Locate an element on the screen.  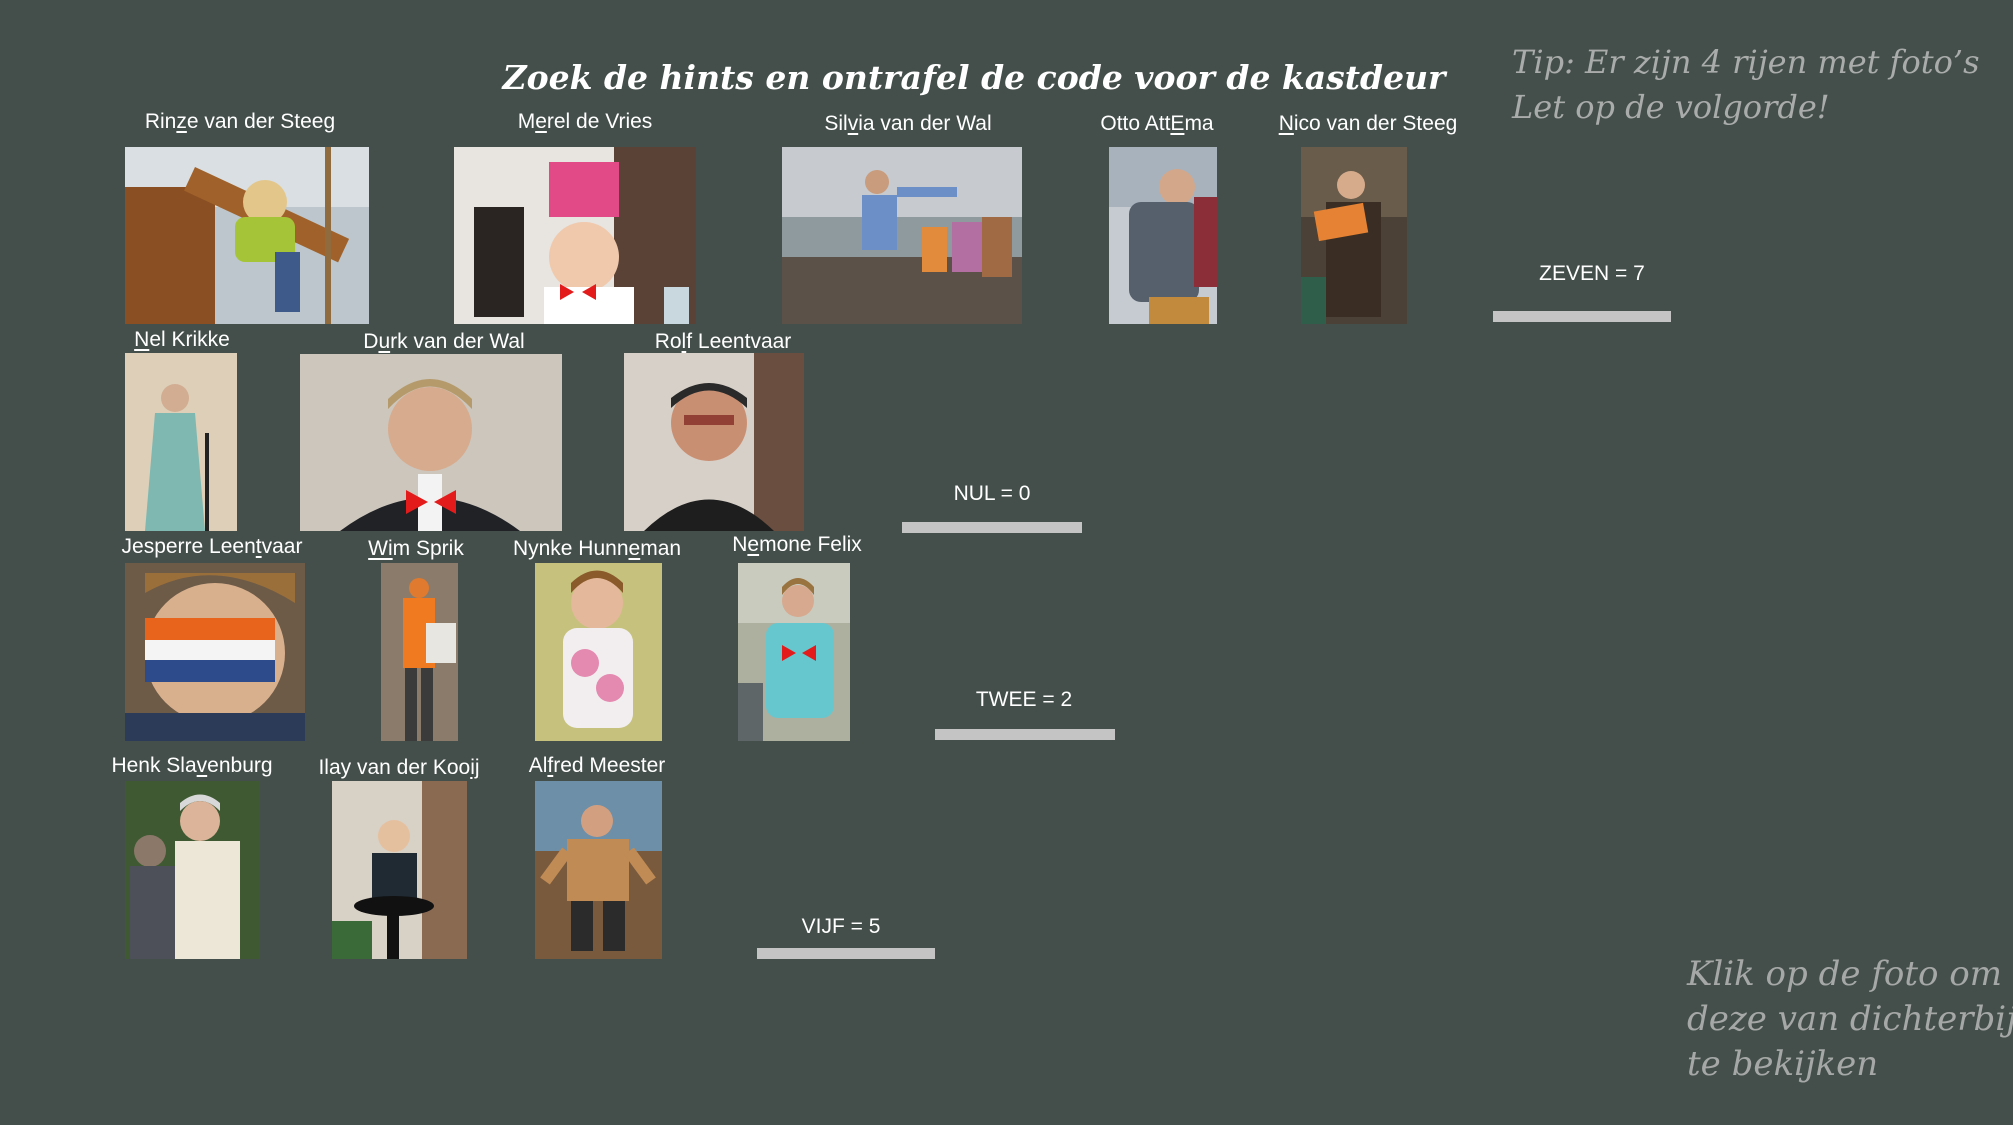
name-part: ico van der Steeg is located at coordinates (1375, 123).